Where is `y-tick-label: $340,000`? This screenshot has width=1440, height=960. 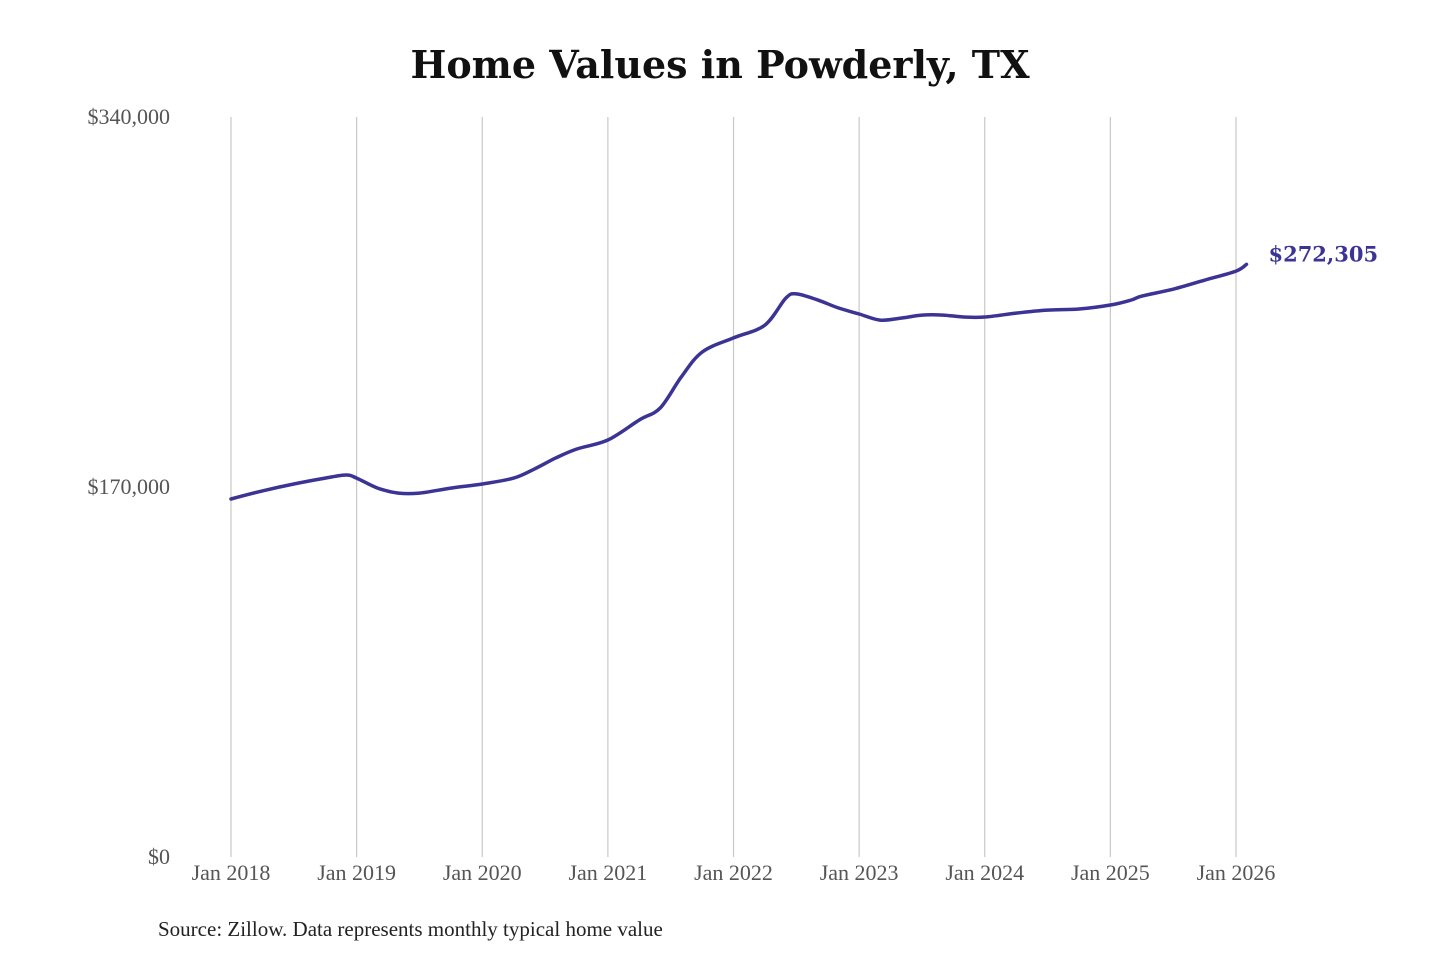
y-tick-label: $340,000 is located at coordinates (129, 116).